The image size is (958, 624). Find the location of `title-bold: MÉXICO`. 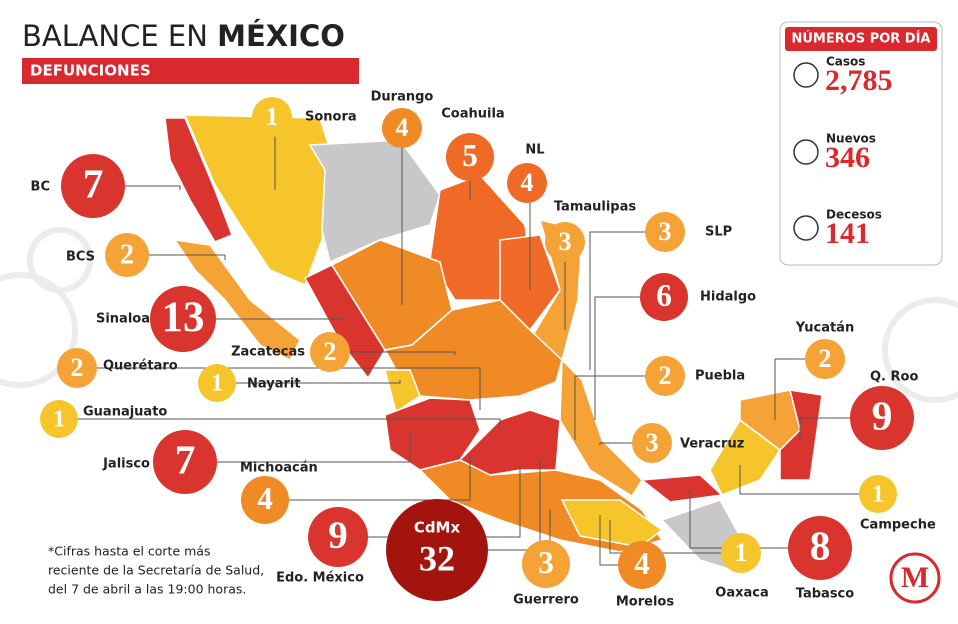

title-bold: MÉXICO is located at coordinates (281, 36).